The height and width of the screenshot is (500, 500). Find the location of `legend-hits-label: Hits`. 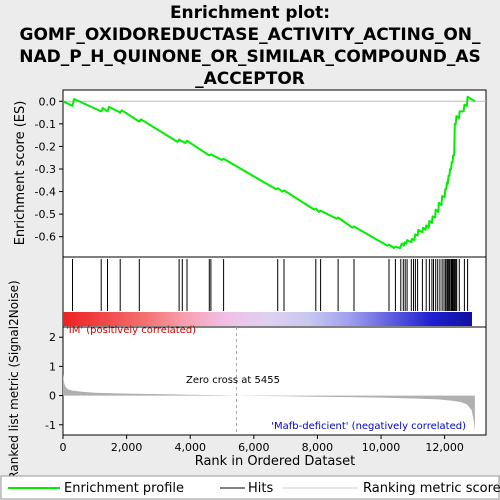

legend-hits-label: Hits is located at coordinates (260, 488).